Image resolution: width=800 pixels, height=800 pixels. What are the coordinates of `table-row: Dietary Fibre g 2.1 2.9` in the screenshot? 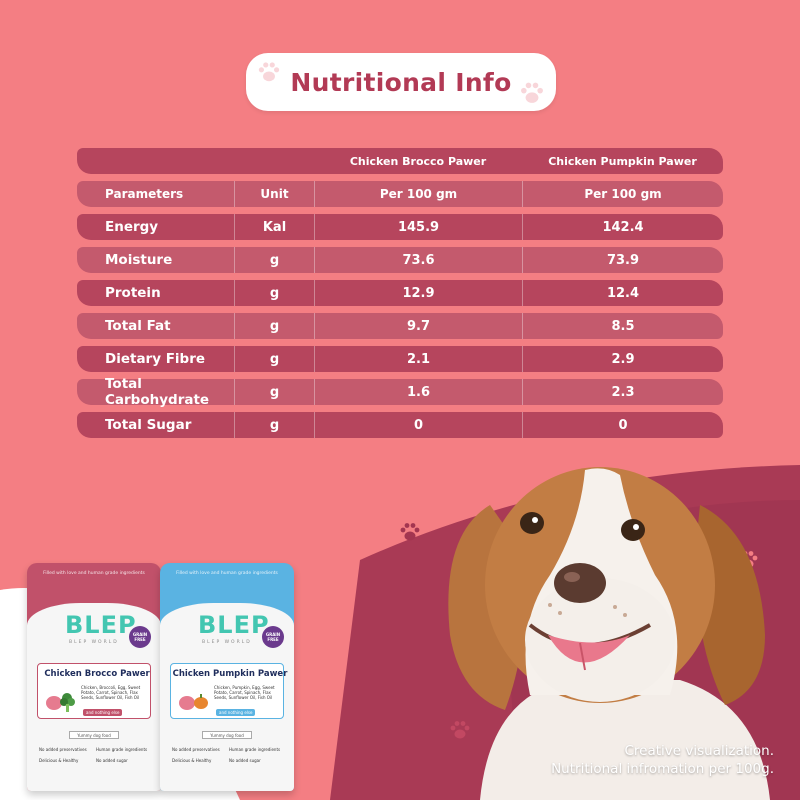 It's located at (400, 359).